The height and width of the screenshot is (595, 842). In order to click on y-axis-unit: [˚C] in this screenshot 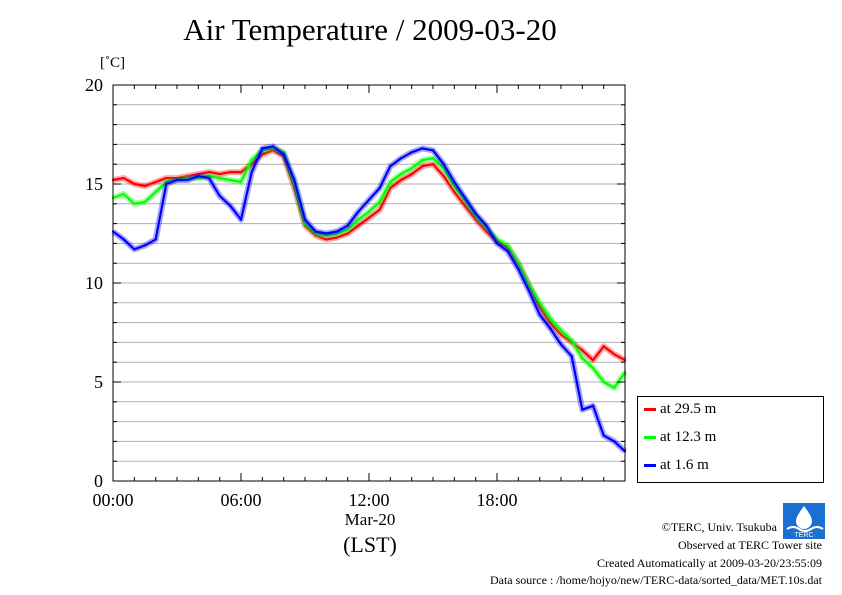, I will do `click(112, 63)`.